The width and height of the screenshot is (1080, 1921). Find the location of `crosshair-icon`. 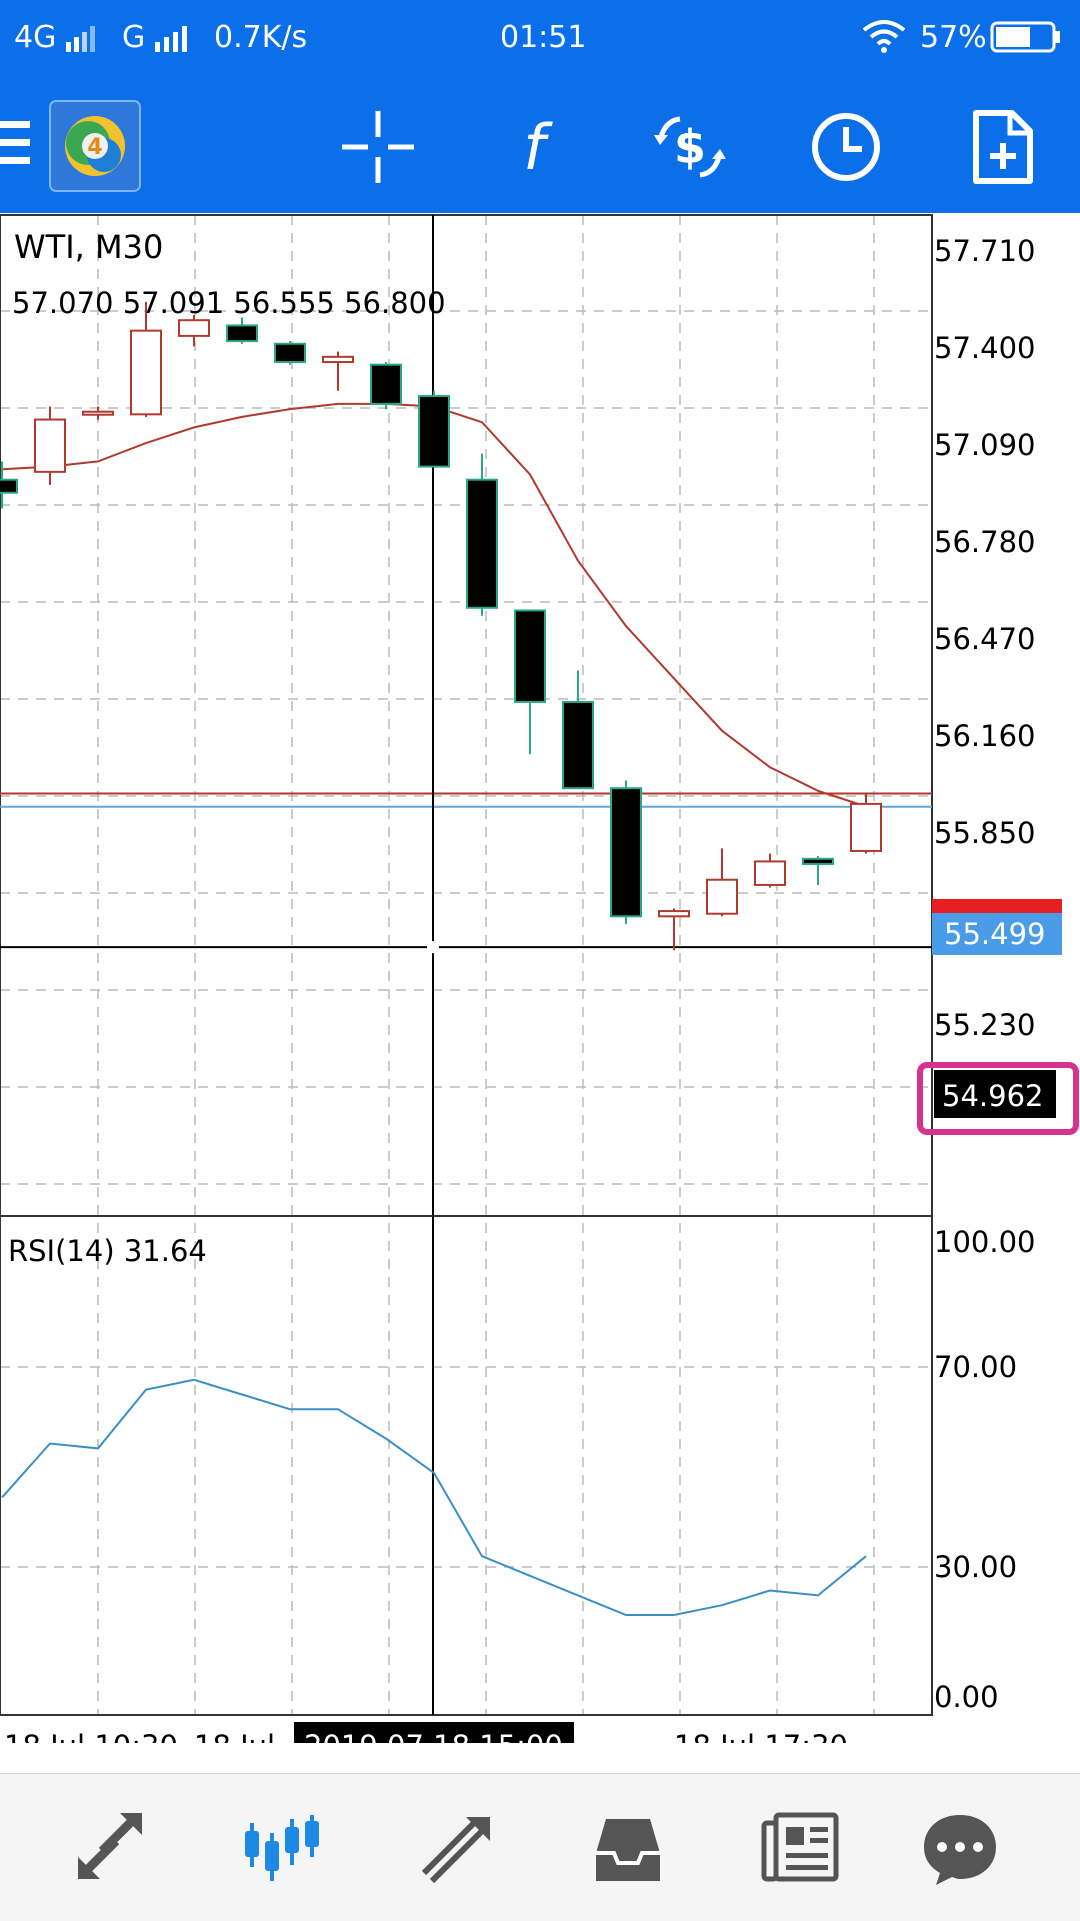

crosshair-icon is located at coordinates (378, 147).